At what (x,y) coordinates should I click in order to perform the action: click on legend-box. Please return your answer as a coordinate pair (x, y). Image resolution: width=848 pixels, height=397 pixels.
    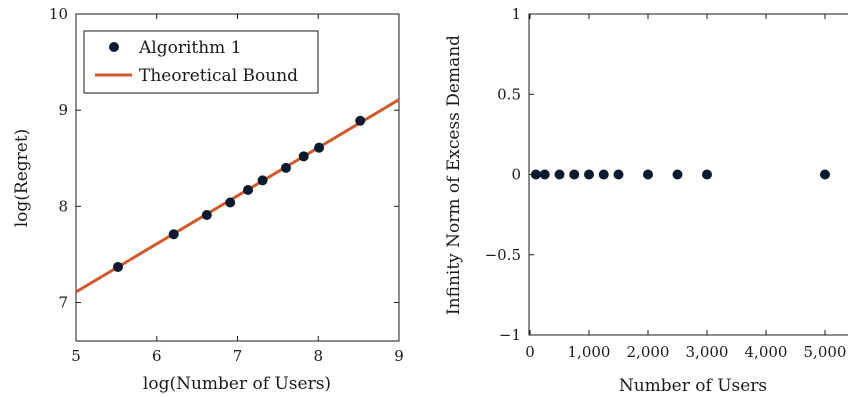
    Looking at the image, I should click on (201, 62).